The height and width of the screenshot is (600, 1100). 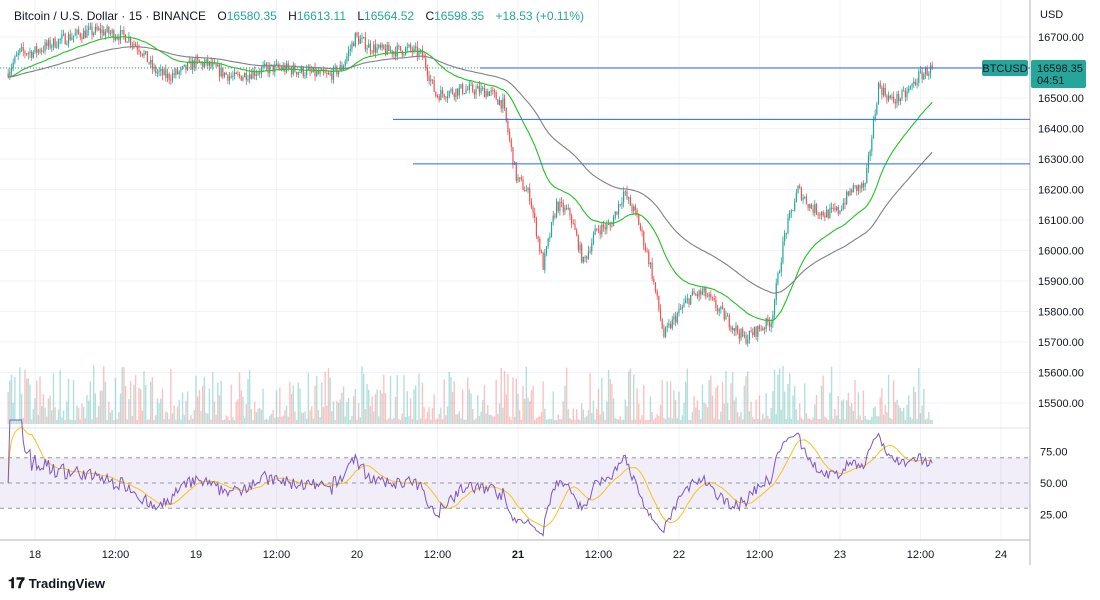 I want to click on time-tick-label: 22, so click(x=679, y=555).